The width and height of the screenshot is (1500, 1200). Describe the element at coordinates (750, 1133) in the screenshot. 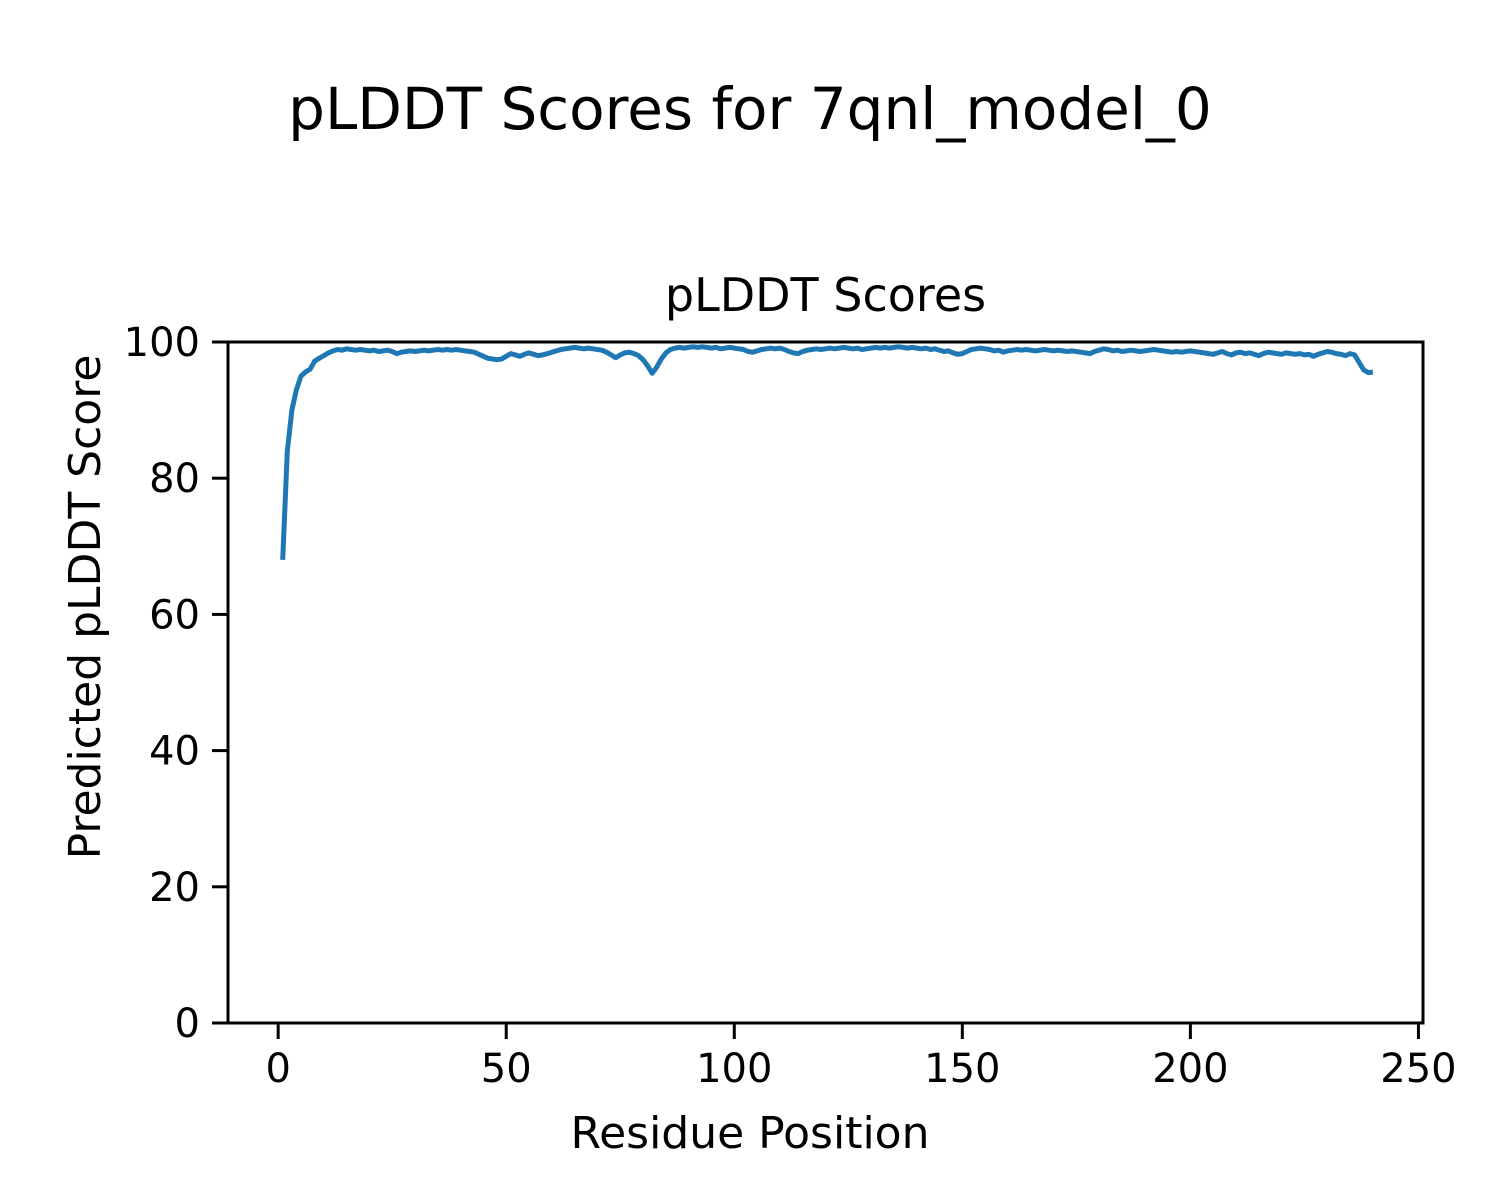

I see `x-axis-label: Residue Position` at that location.